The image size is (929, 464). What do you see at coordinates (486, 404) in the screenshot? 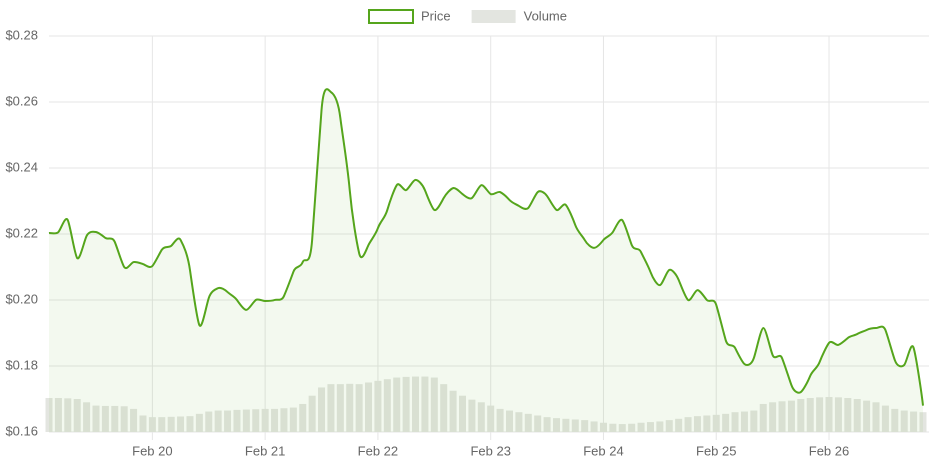
I see `volume-bars` at bounding box center [486, 404].